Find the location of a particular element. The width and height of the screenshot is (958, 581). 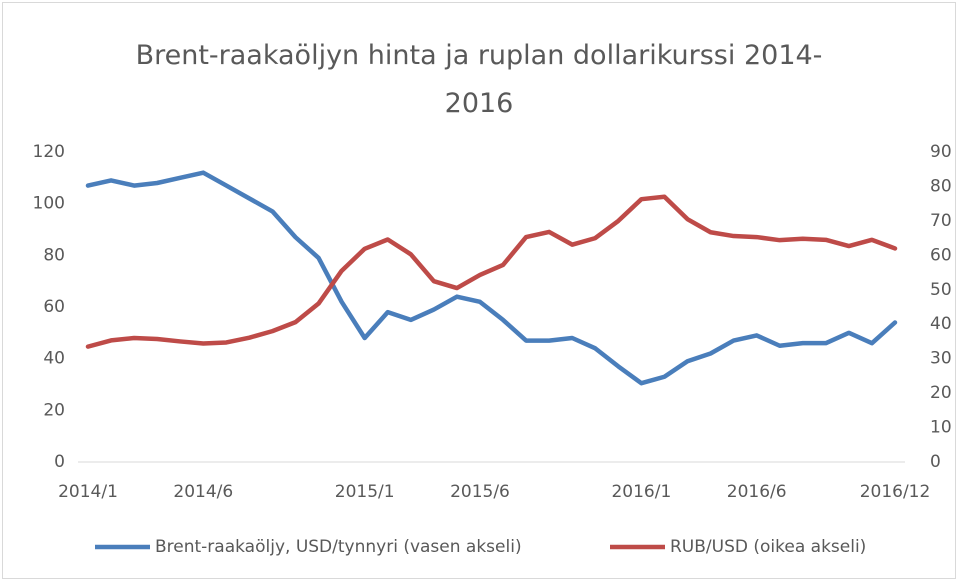

y2-tick-label: 90 is located at coordinates (941, 152).